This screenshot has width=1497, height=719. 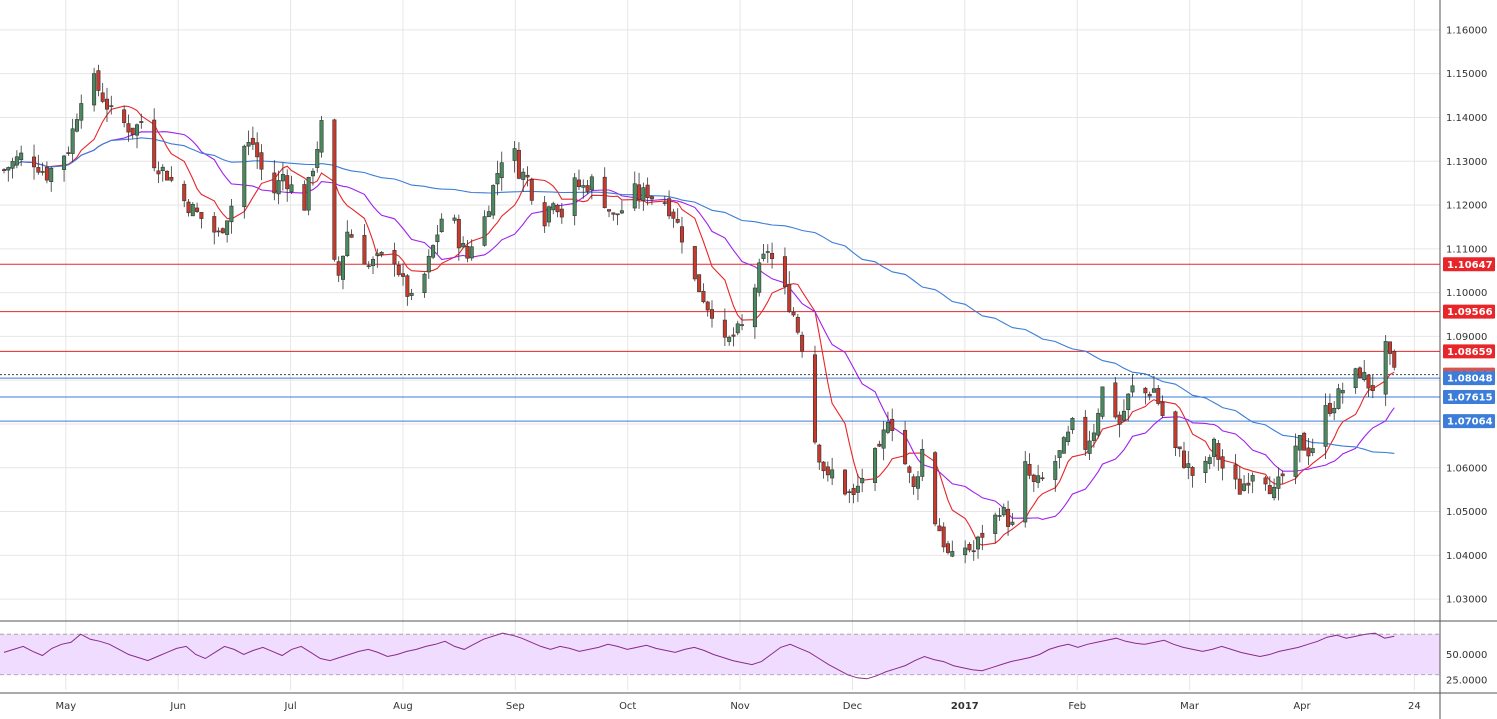 I want to click on rsi-line, so click(x=699, y=656).